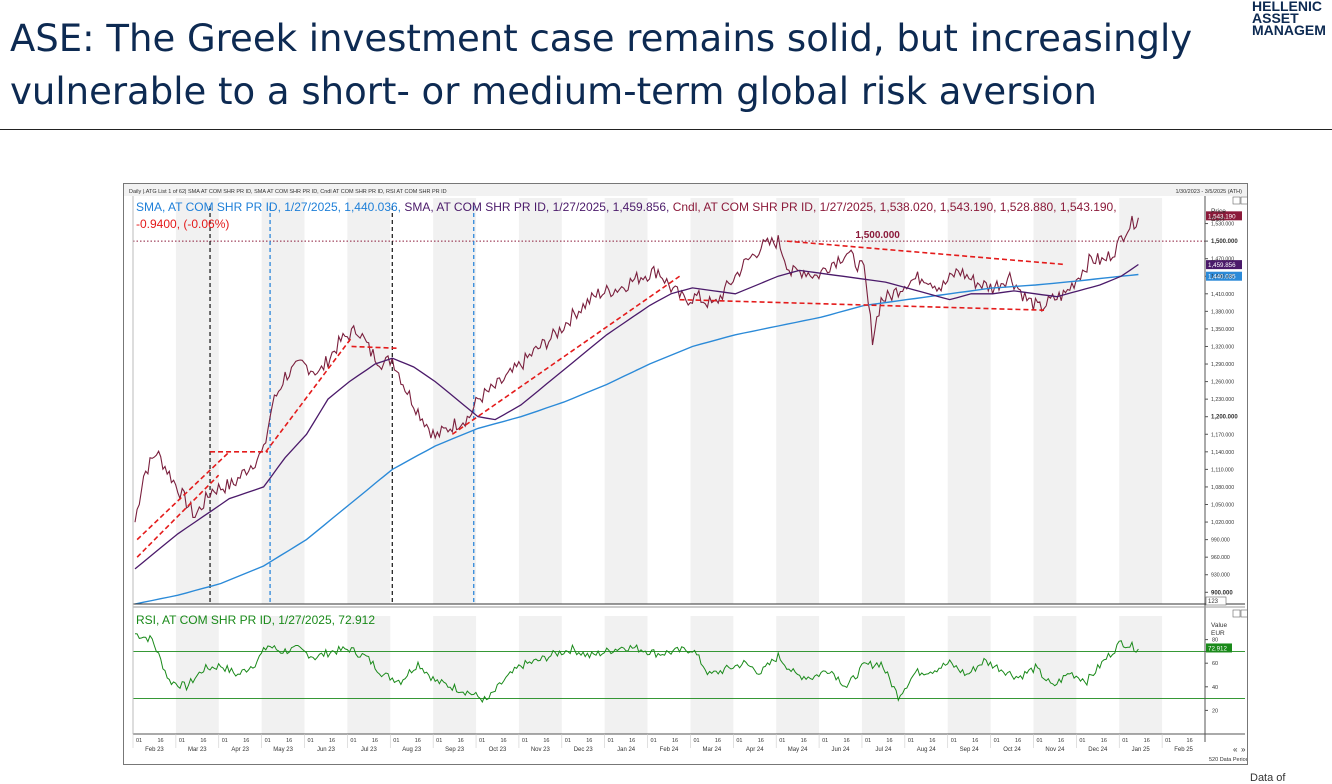 The image size is (1332, 784). I want to click on x-month-label: Jul 24, so click(883, 750).